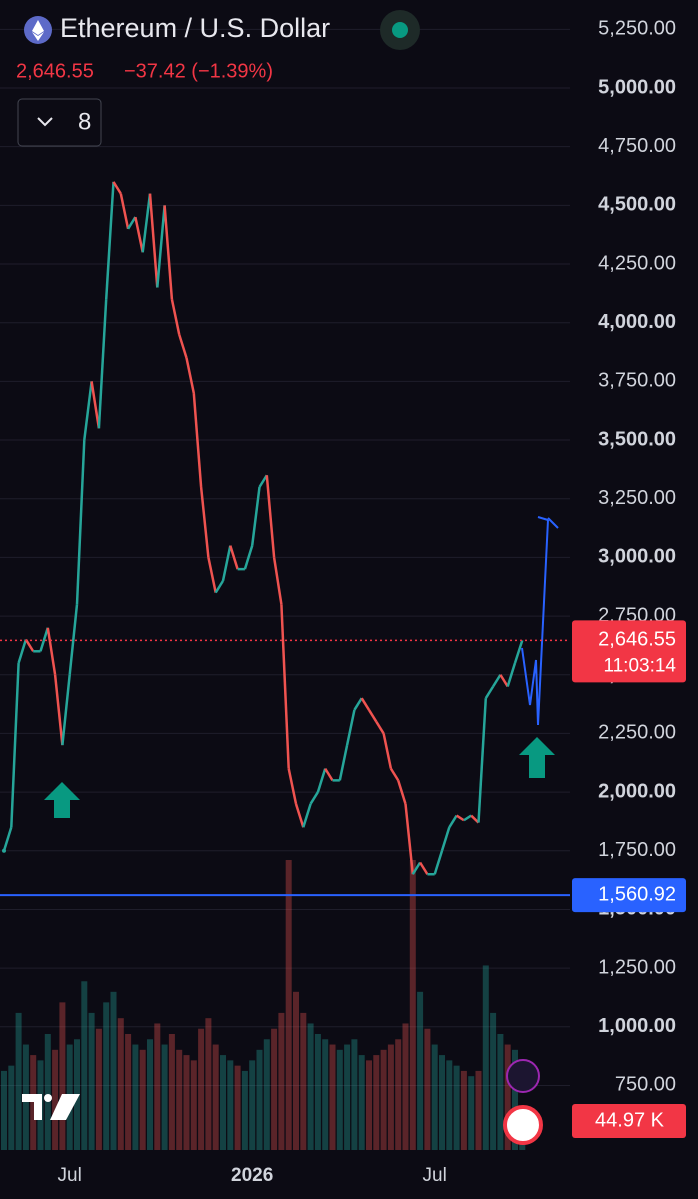 The height and width of the screenshot is (1199, 698). I want to click on y-tick-label: 4,500.00, so click(637, 205).